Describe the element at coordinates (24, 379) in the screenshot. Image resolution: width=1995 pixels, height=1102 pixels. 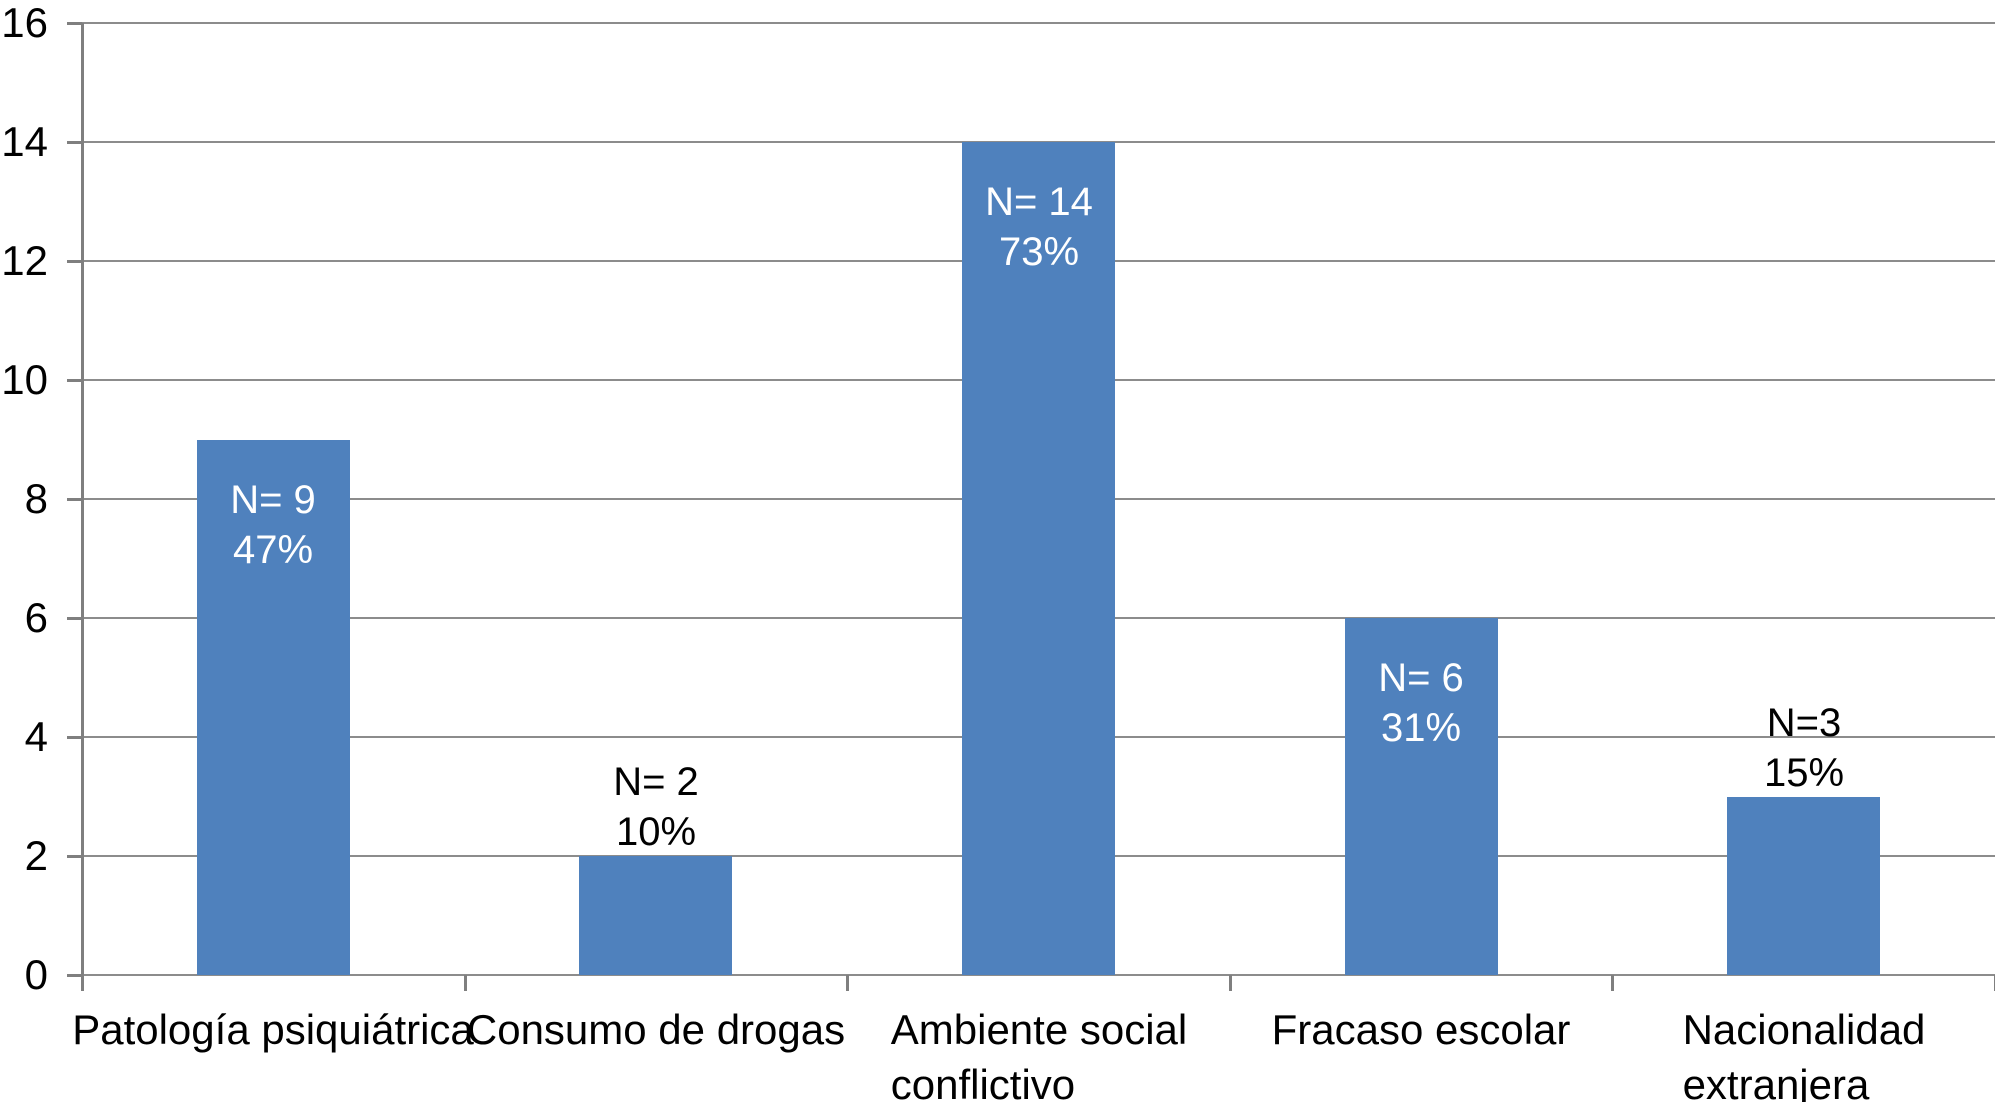
I see `y-tick-label: 10` at that location.